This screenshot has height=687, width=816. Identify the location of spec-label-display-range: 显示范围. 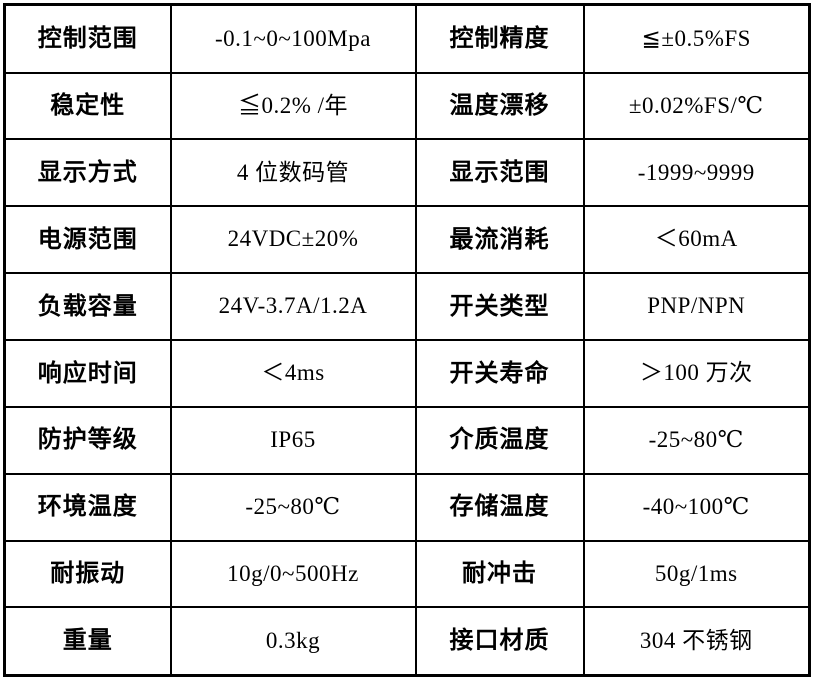
(499, 173).